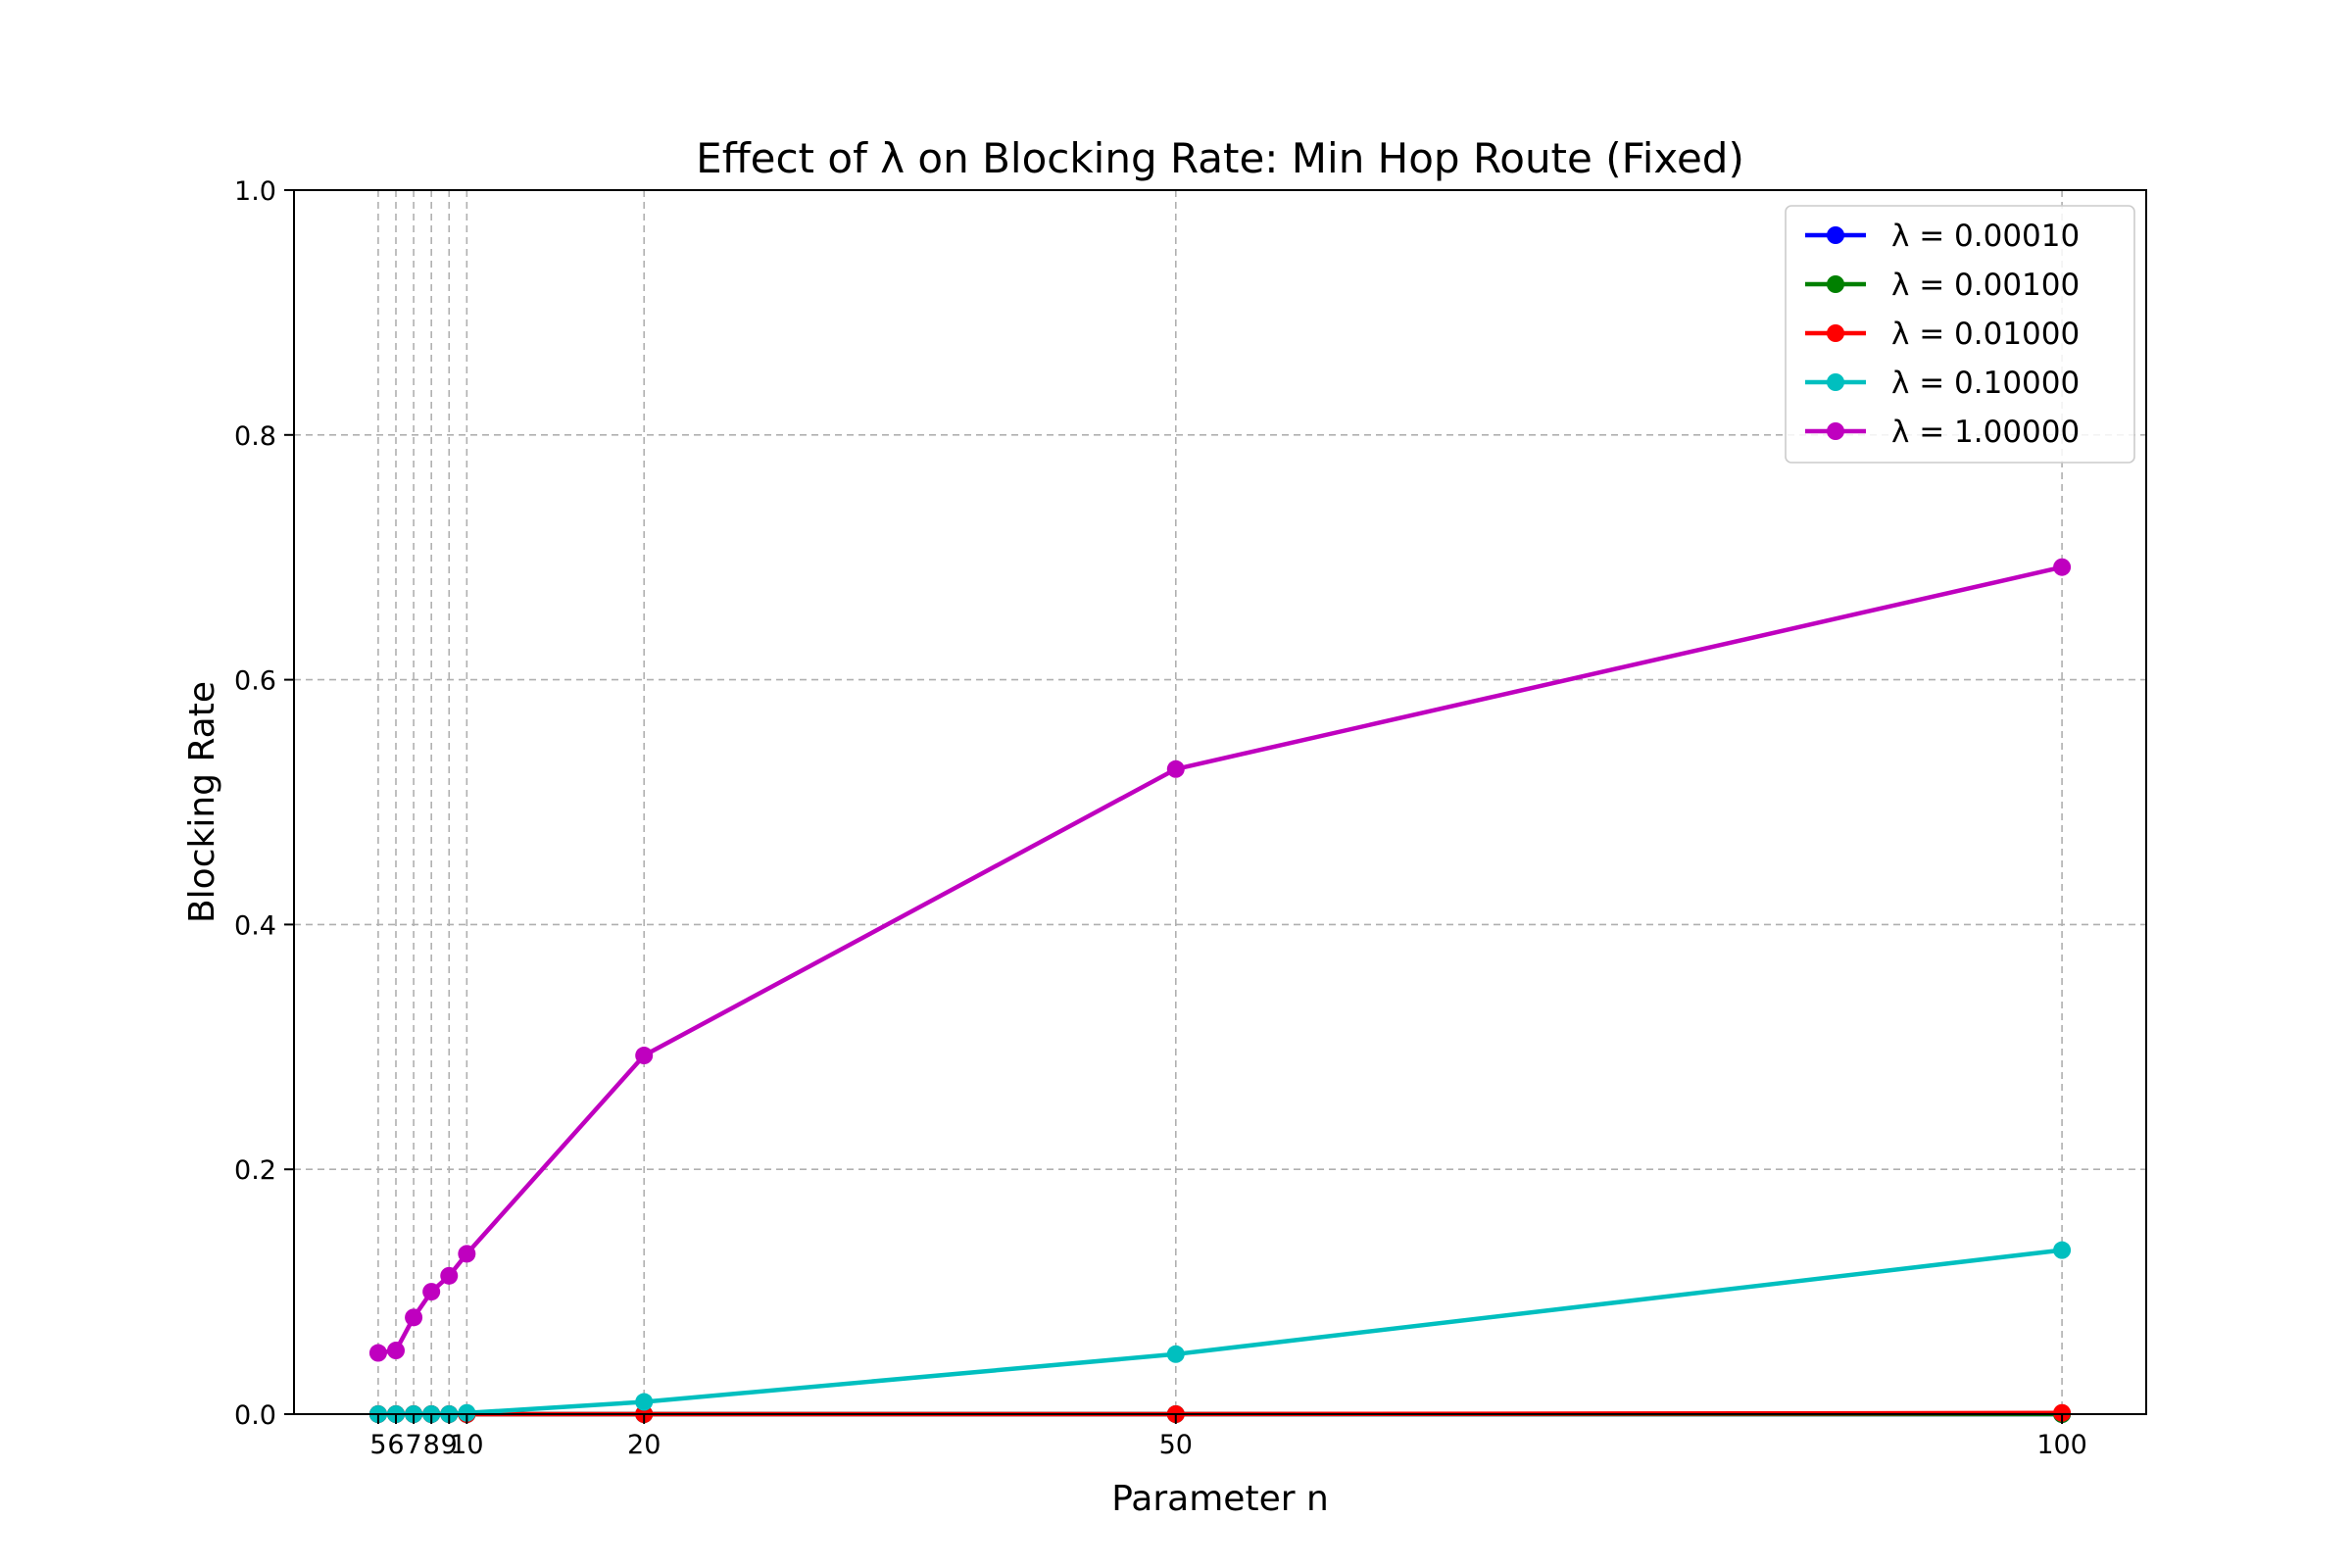 This screenshot has width=2352, height=1568. I want to click on legend-item: λ = 0.10000, so click(1942, 383).